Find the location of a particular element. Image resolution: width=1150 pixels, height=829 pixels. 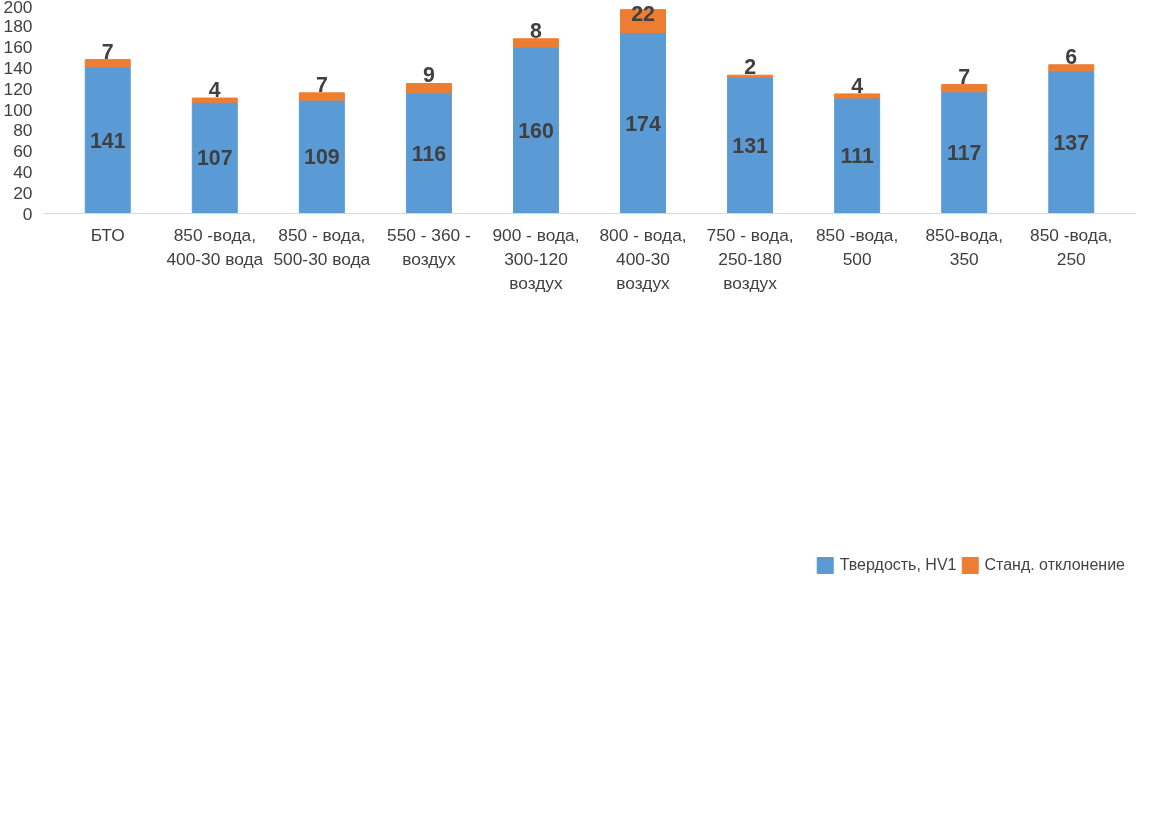

data-label: 141 is located at coordinates (107, 140).